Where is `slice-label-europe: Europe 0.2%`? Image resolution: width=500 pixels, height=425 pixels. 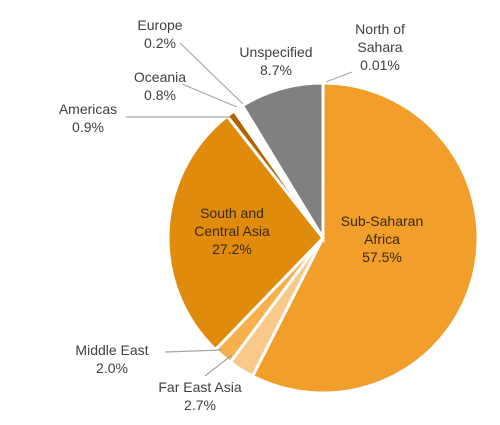
slice-label-europe: Europe 0.2% is located at coordinates (159, 34).